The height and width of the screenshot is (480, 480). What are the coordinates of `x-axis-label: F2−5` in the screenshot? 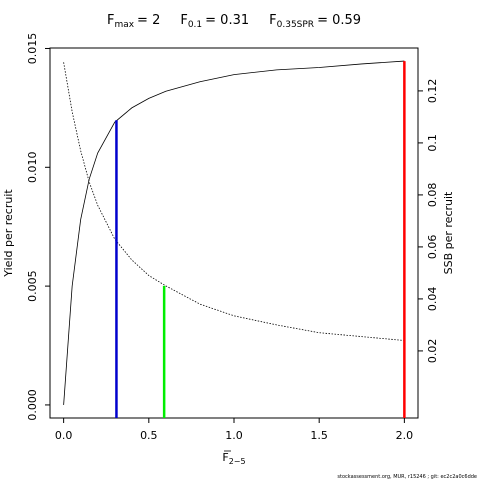 It's located at (233, 458).